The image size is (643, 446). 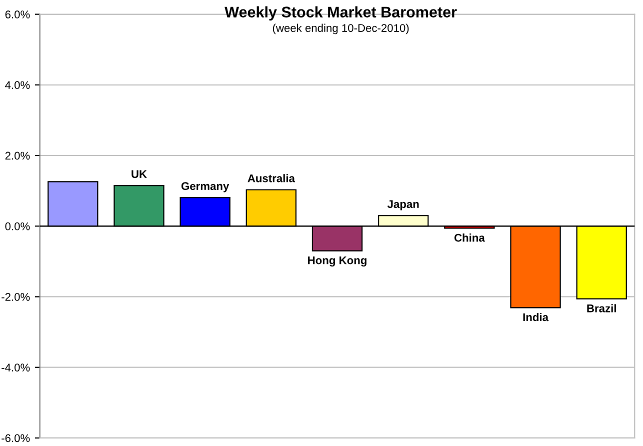 What do you see at coordinates (16, 368) in the screenshot?
I see `y-tick-label: -4.0%` at bounding box center [16, 368].